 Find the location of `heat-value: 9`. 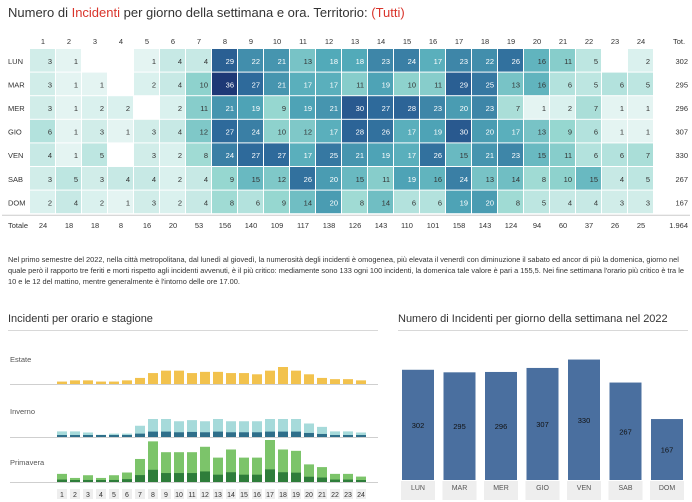

heat-value: 9 is located at coordinates (284, 108).